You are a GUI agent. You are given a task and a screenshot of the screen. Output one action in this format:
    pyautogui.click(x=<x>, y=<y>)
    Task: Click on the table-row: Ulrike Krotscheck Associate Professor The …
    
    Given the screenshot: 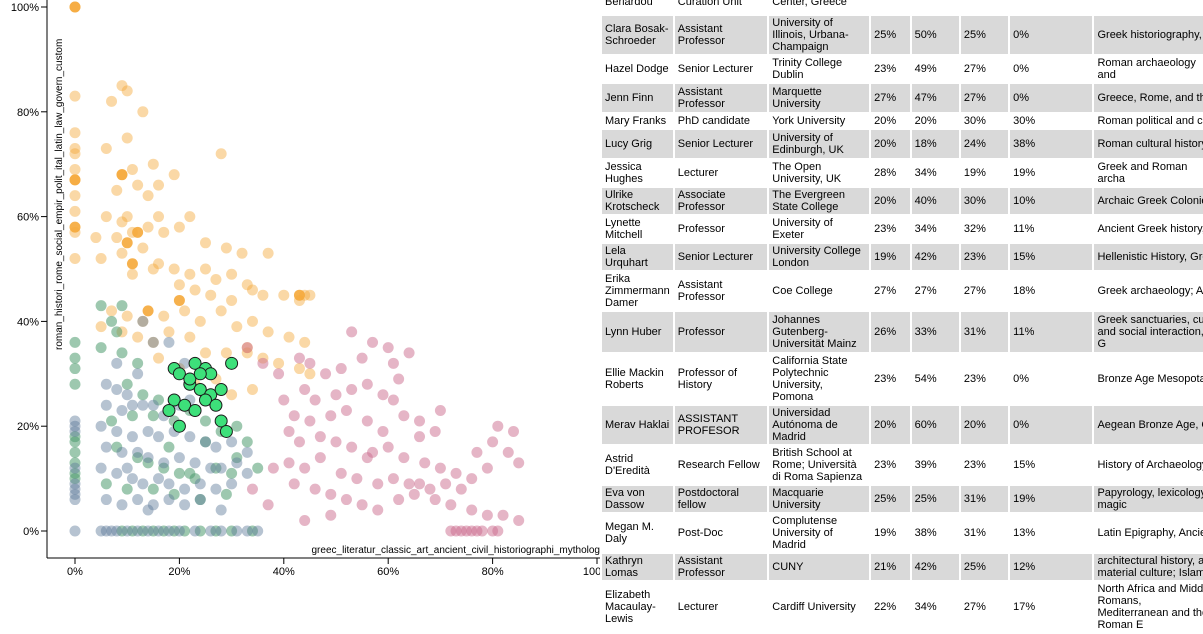 What is the action you would take?
    pyautogui.click(x=902, y=201)
    